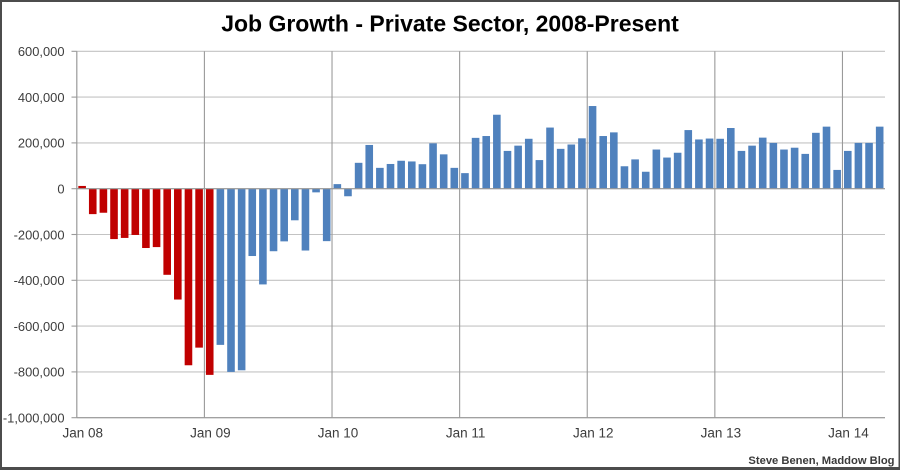 This screenshot has height=470, width=900. I want to click on svg-text: -400,000, so click(39, 280).